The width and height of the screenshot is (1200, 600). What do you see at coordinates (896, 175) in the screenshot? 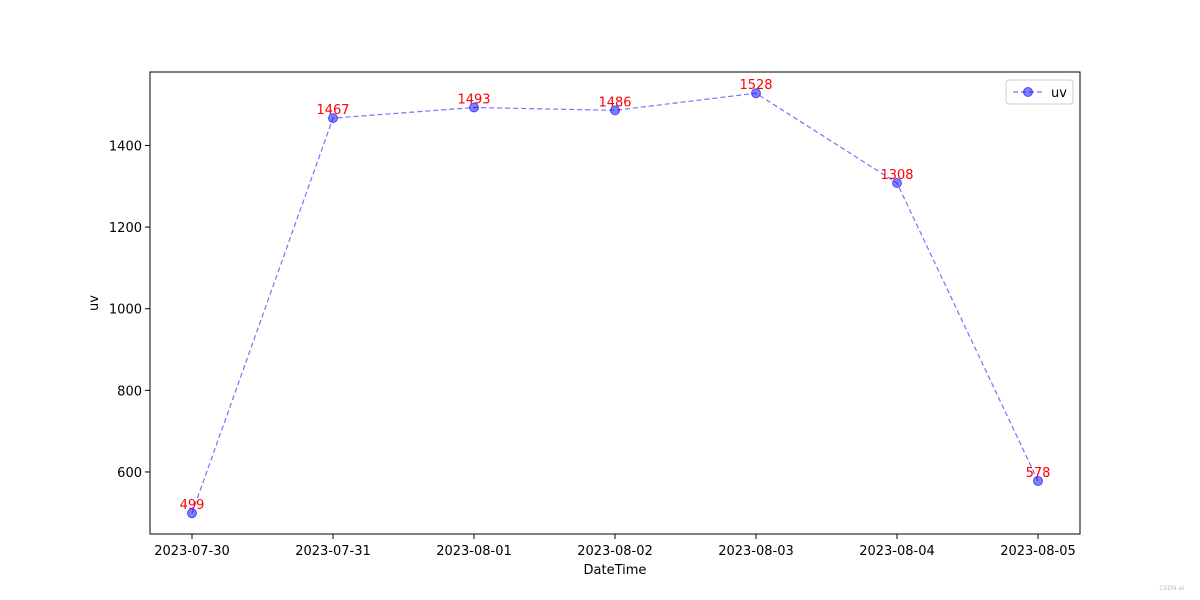
I see `data-label: 1308` at bounding box center [896, 175].